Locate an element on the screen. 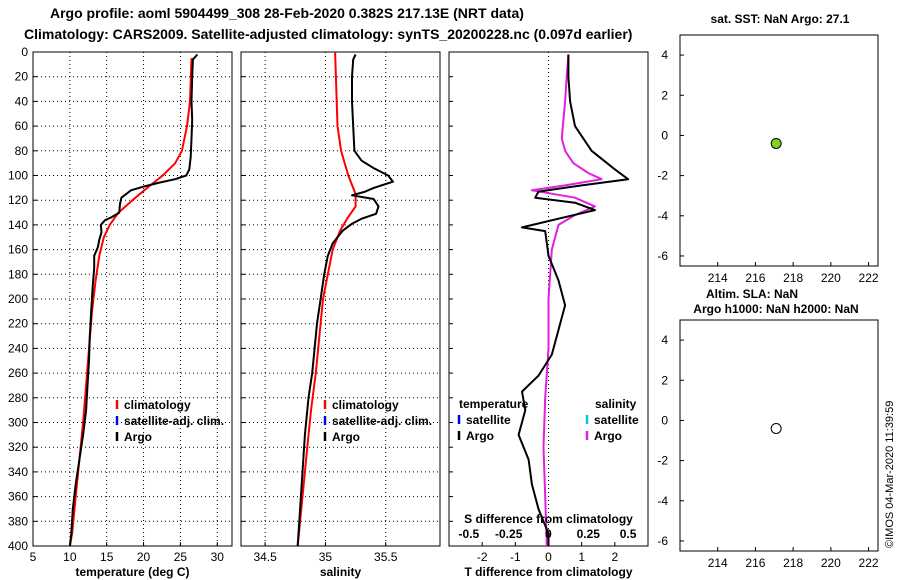 The height and width of the screenshot is (580, 900). copyright-stamp: ©IMOS 04-Mar-2020 11:39:59 is located at coordinates (890, 474).